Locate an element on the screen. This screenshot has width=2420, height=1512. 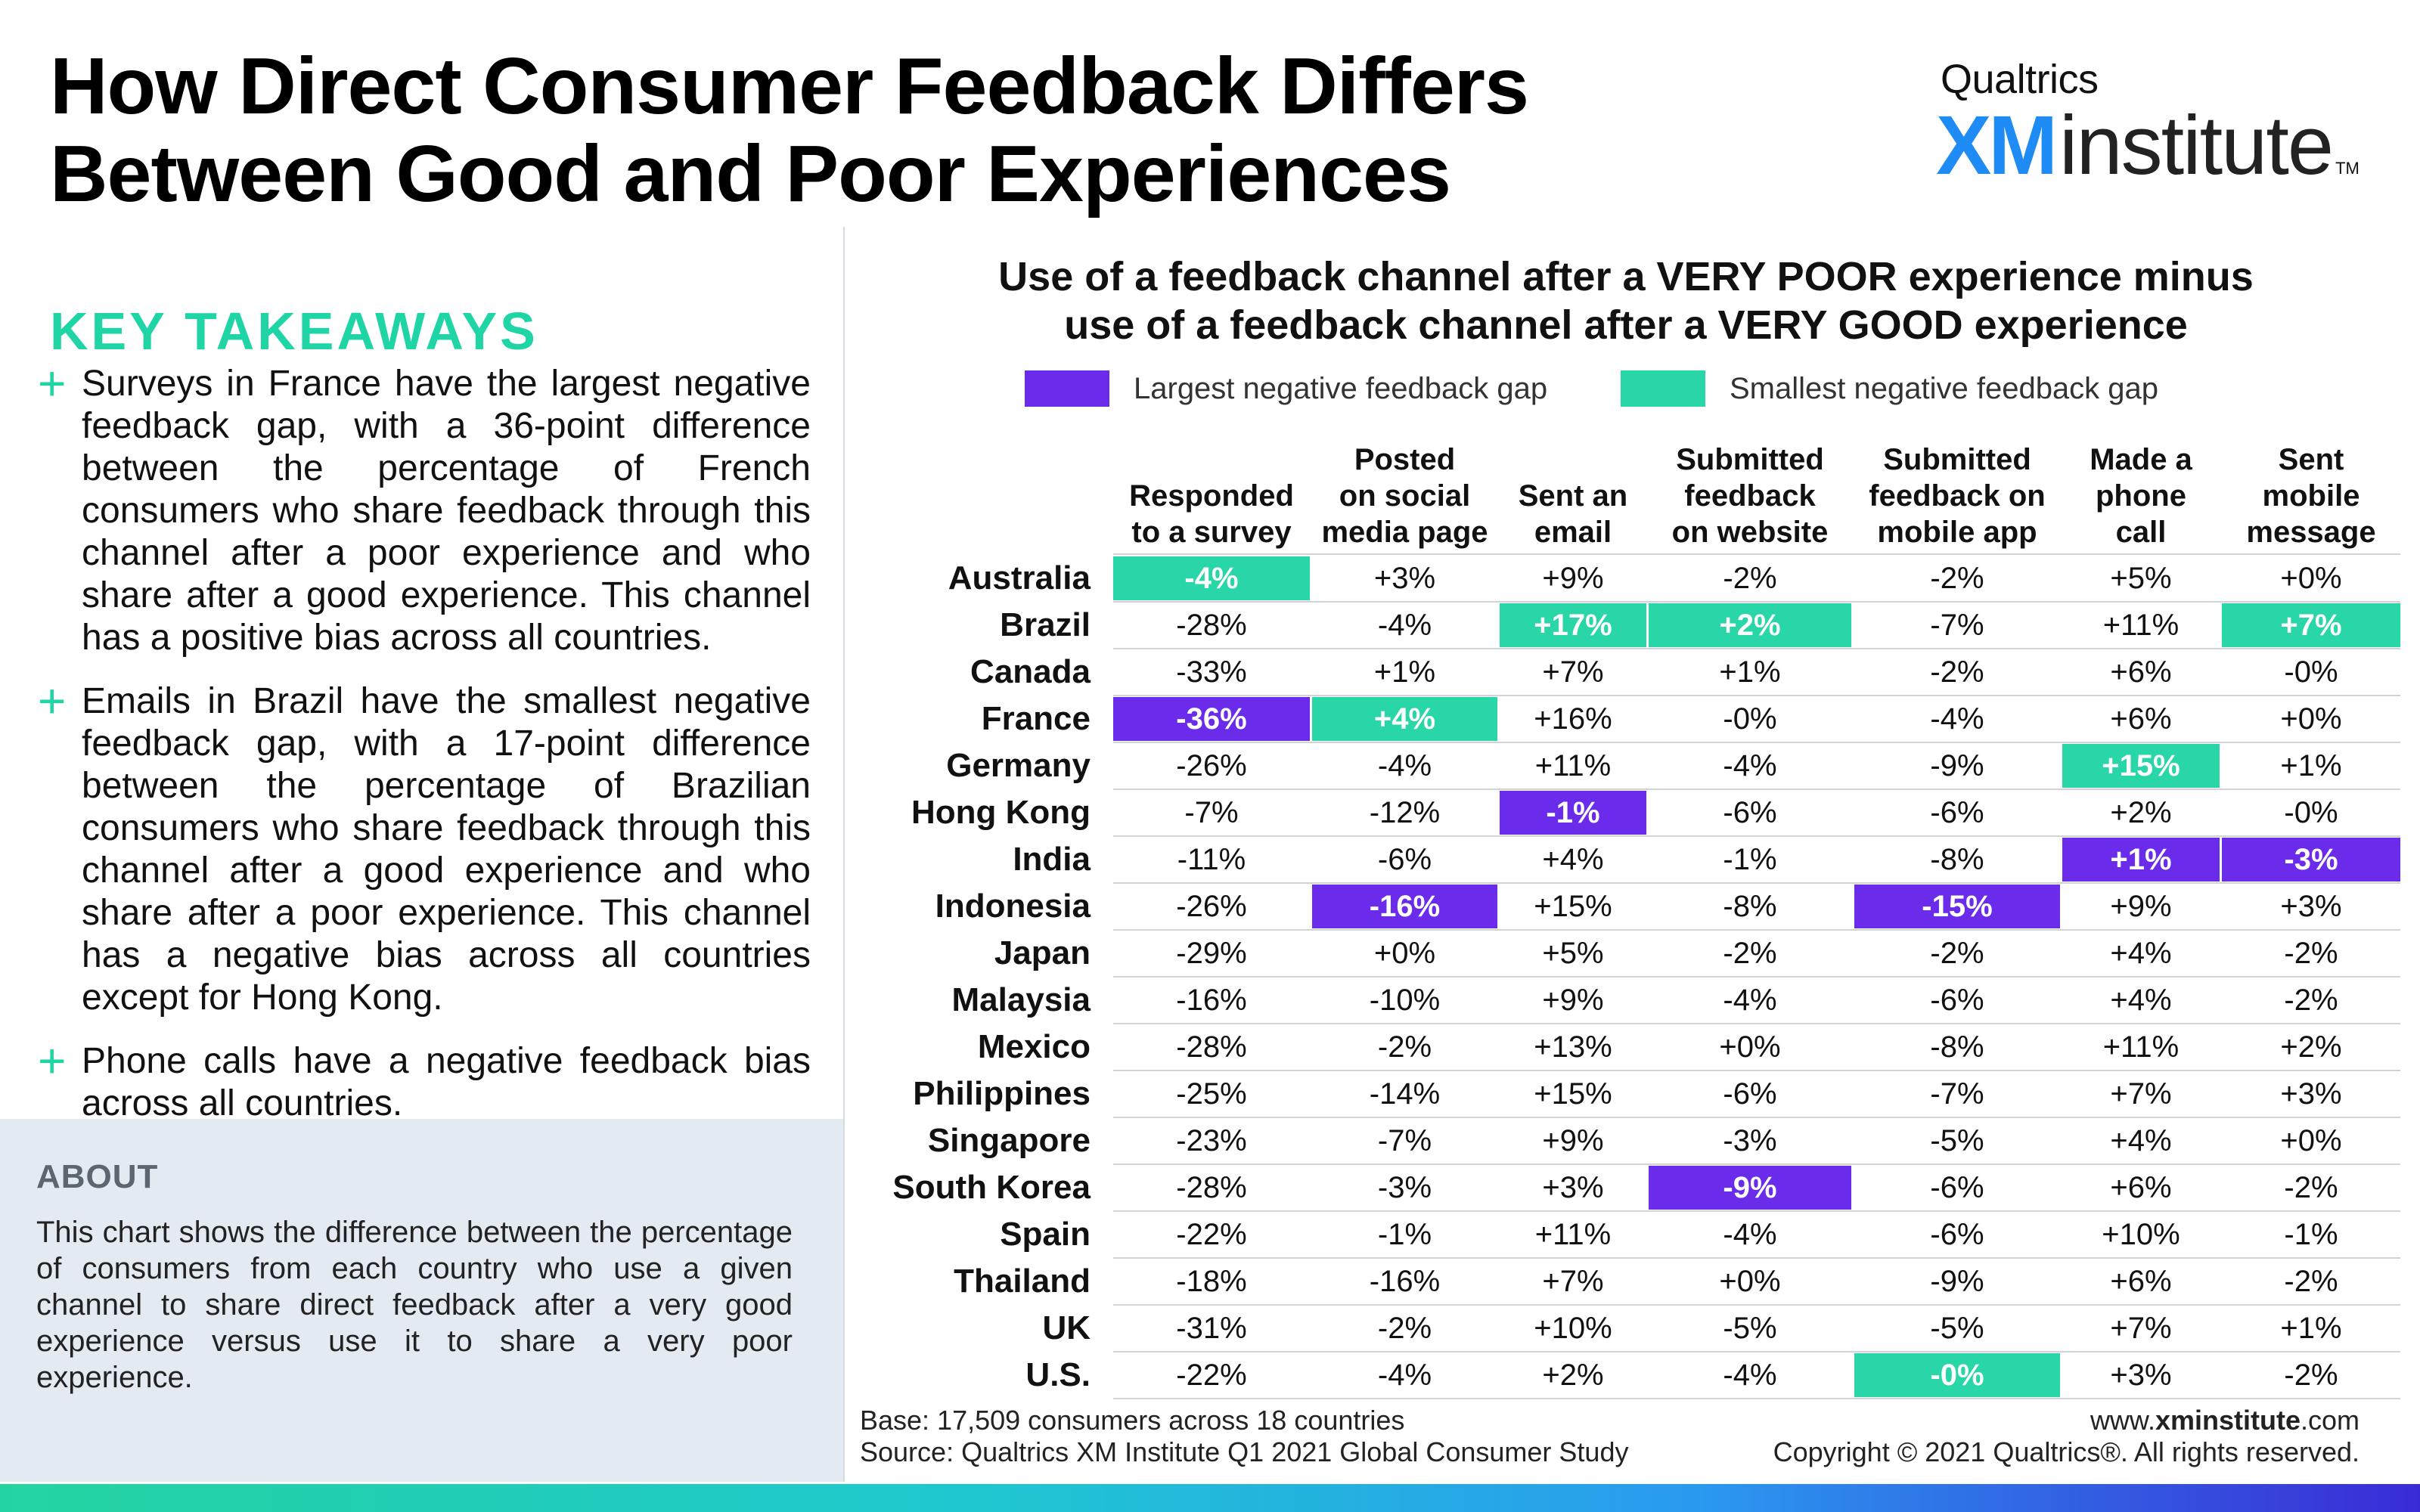
table-cell: -3% is located at coordinates (2311, 859).